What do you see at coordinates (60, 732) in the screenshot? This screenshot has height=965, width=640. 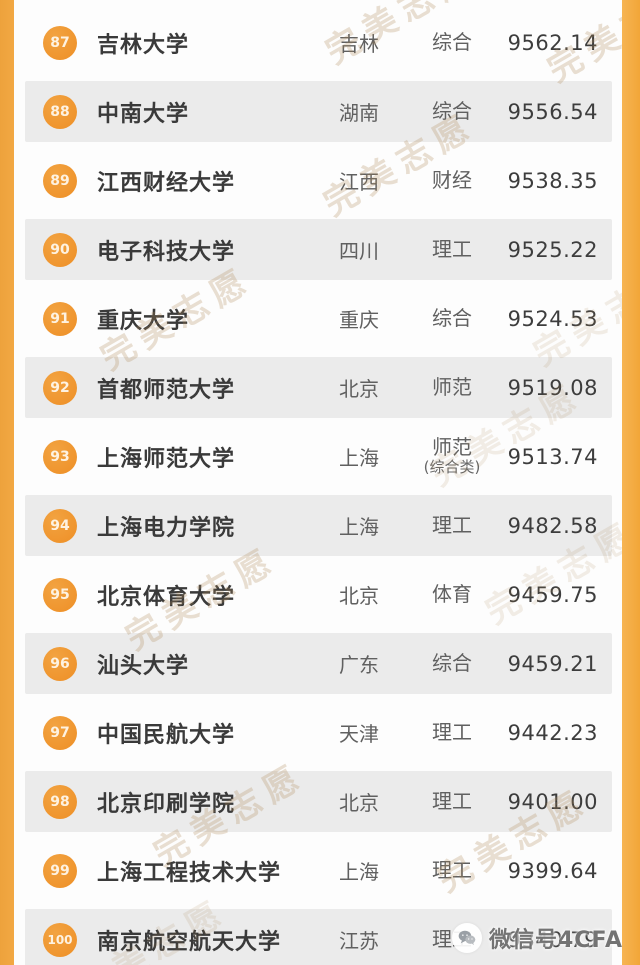 I see `rank-badge: 97` at bounding box center [60, 732].